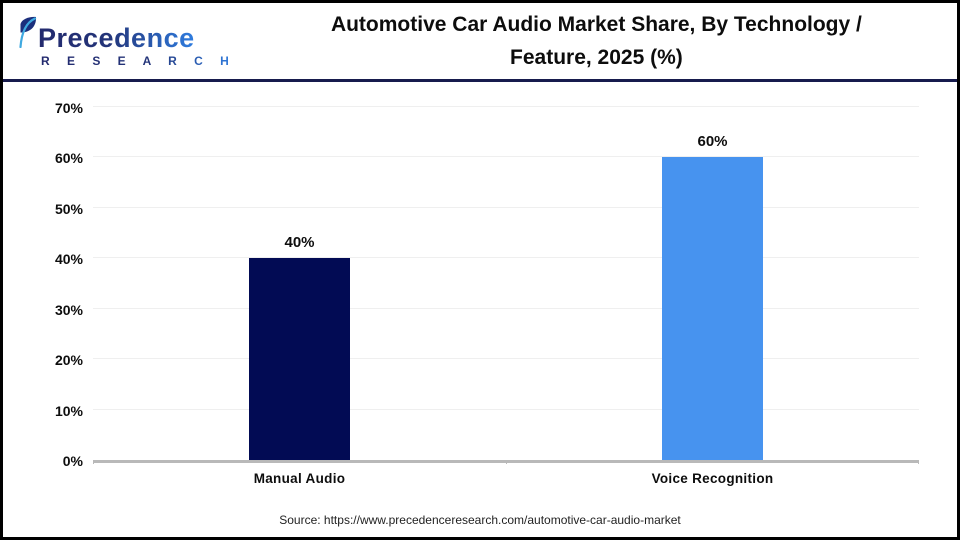 This screenshot has height=540, width=960. I want to click on y-tick-label: 40%, so click(68, 259).